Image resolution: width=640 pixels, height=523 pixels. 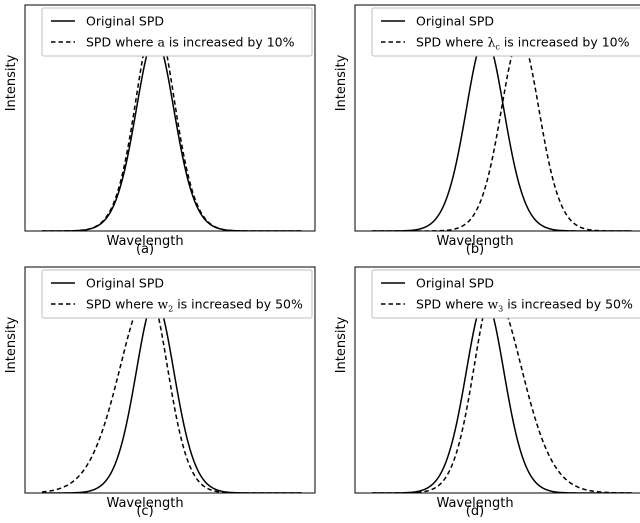 I want to click on legend-entry: SPD where w3 is increased by 50%, so click(x=524, y=305).